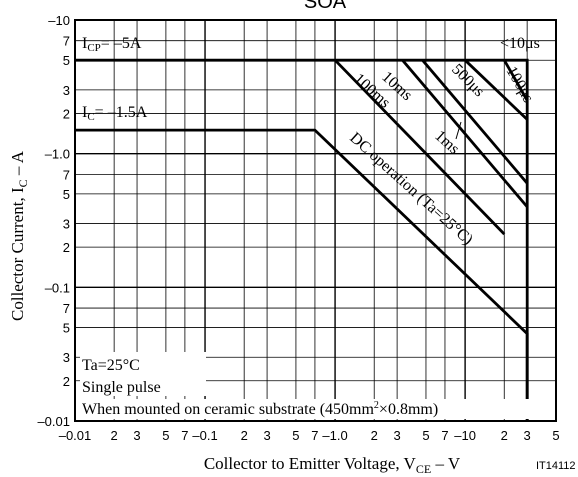 The height and width of the screenshot is (477, 578). What do you see at coordinates (496, 90) in the screenshot?
I see `series-line-500s` at bounding box center [496, 90].